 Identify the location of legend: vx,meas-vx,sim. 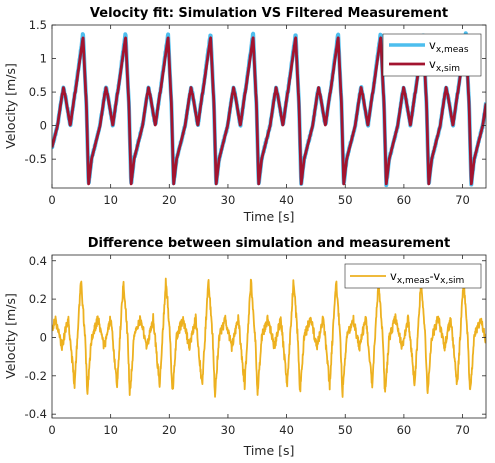
(413, 276).